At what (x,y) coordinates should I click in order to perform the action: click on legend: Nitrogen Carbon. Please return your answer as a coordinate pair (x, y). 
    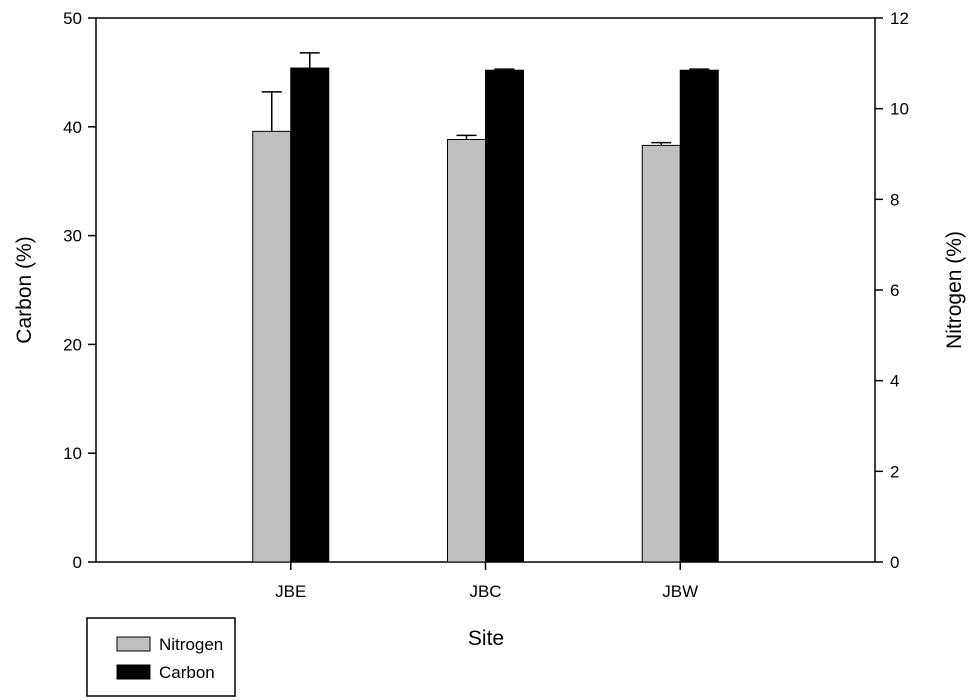
    Looking at the image, I should click on (161, 657).